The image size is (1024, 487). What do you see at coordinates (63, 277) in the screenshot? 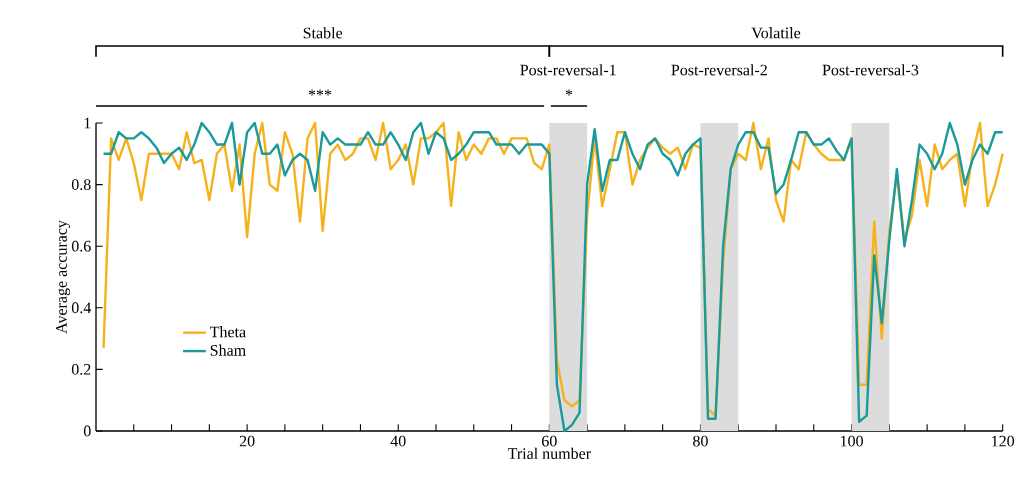
I see `y-axis-title: Average accuracy` at bounding box center [63, 277].